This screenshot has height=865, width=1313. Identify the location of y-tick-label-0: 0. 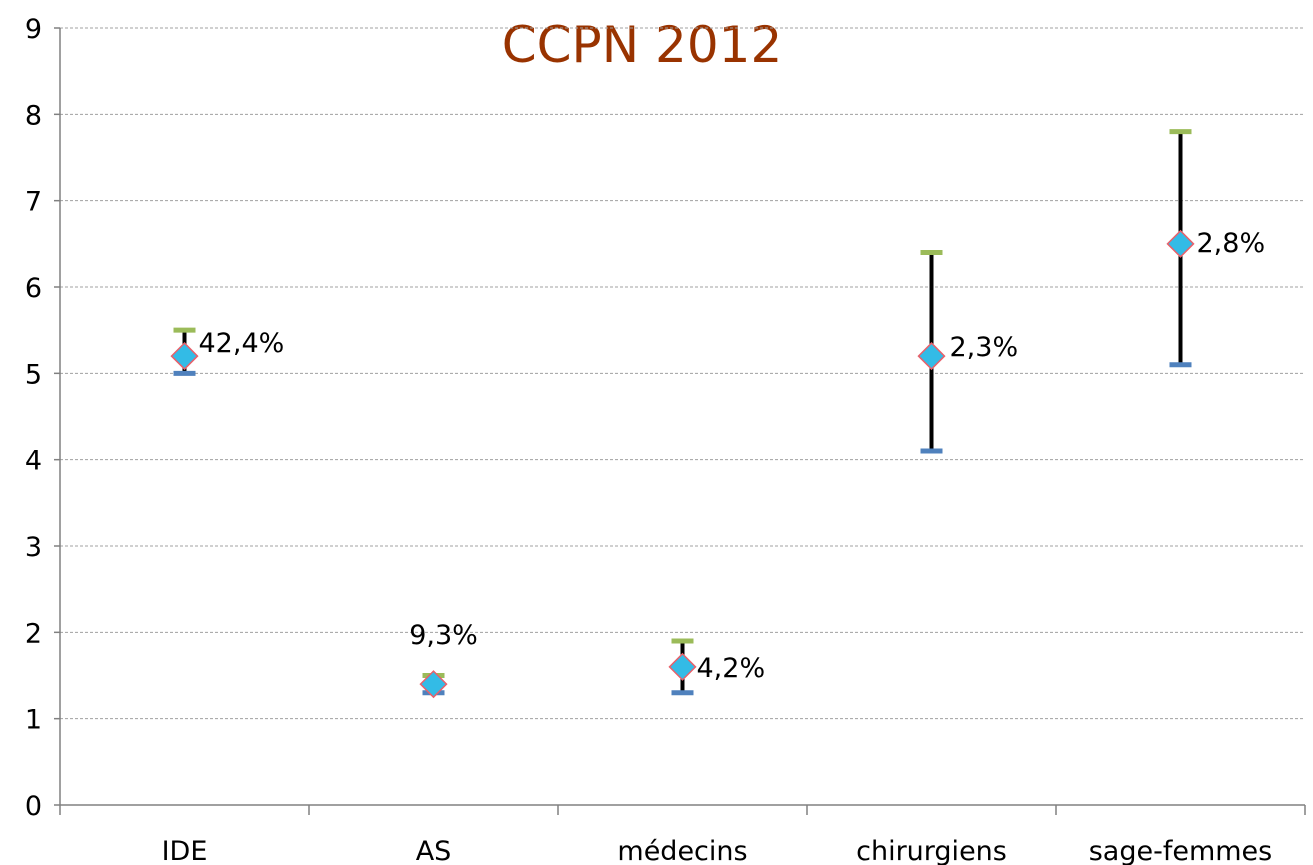
(33, 806).